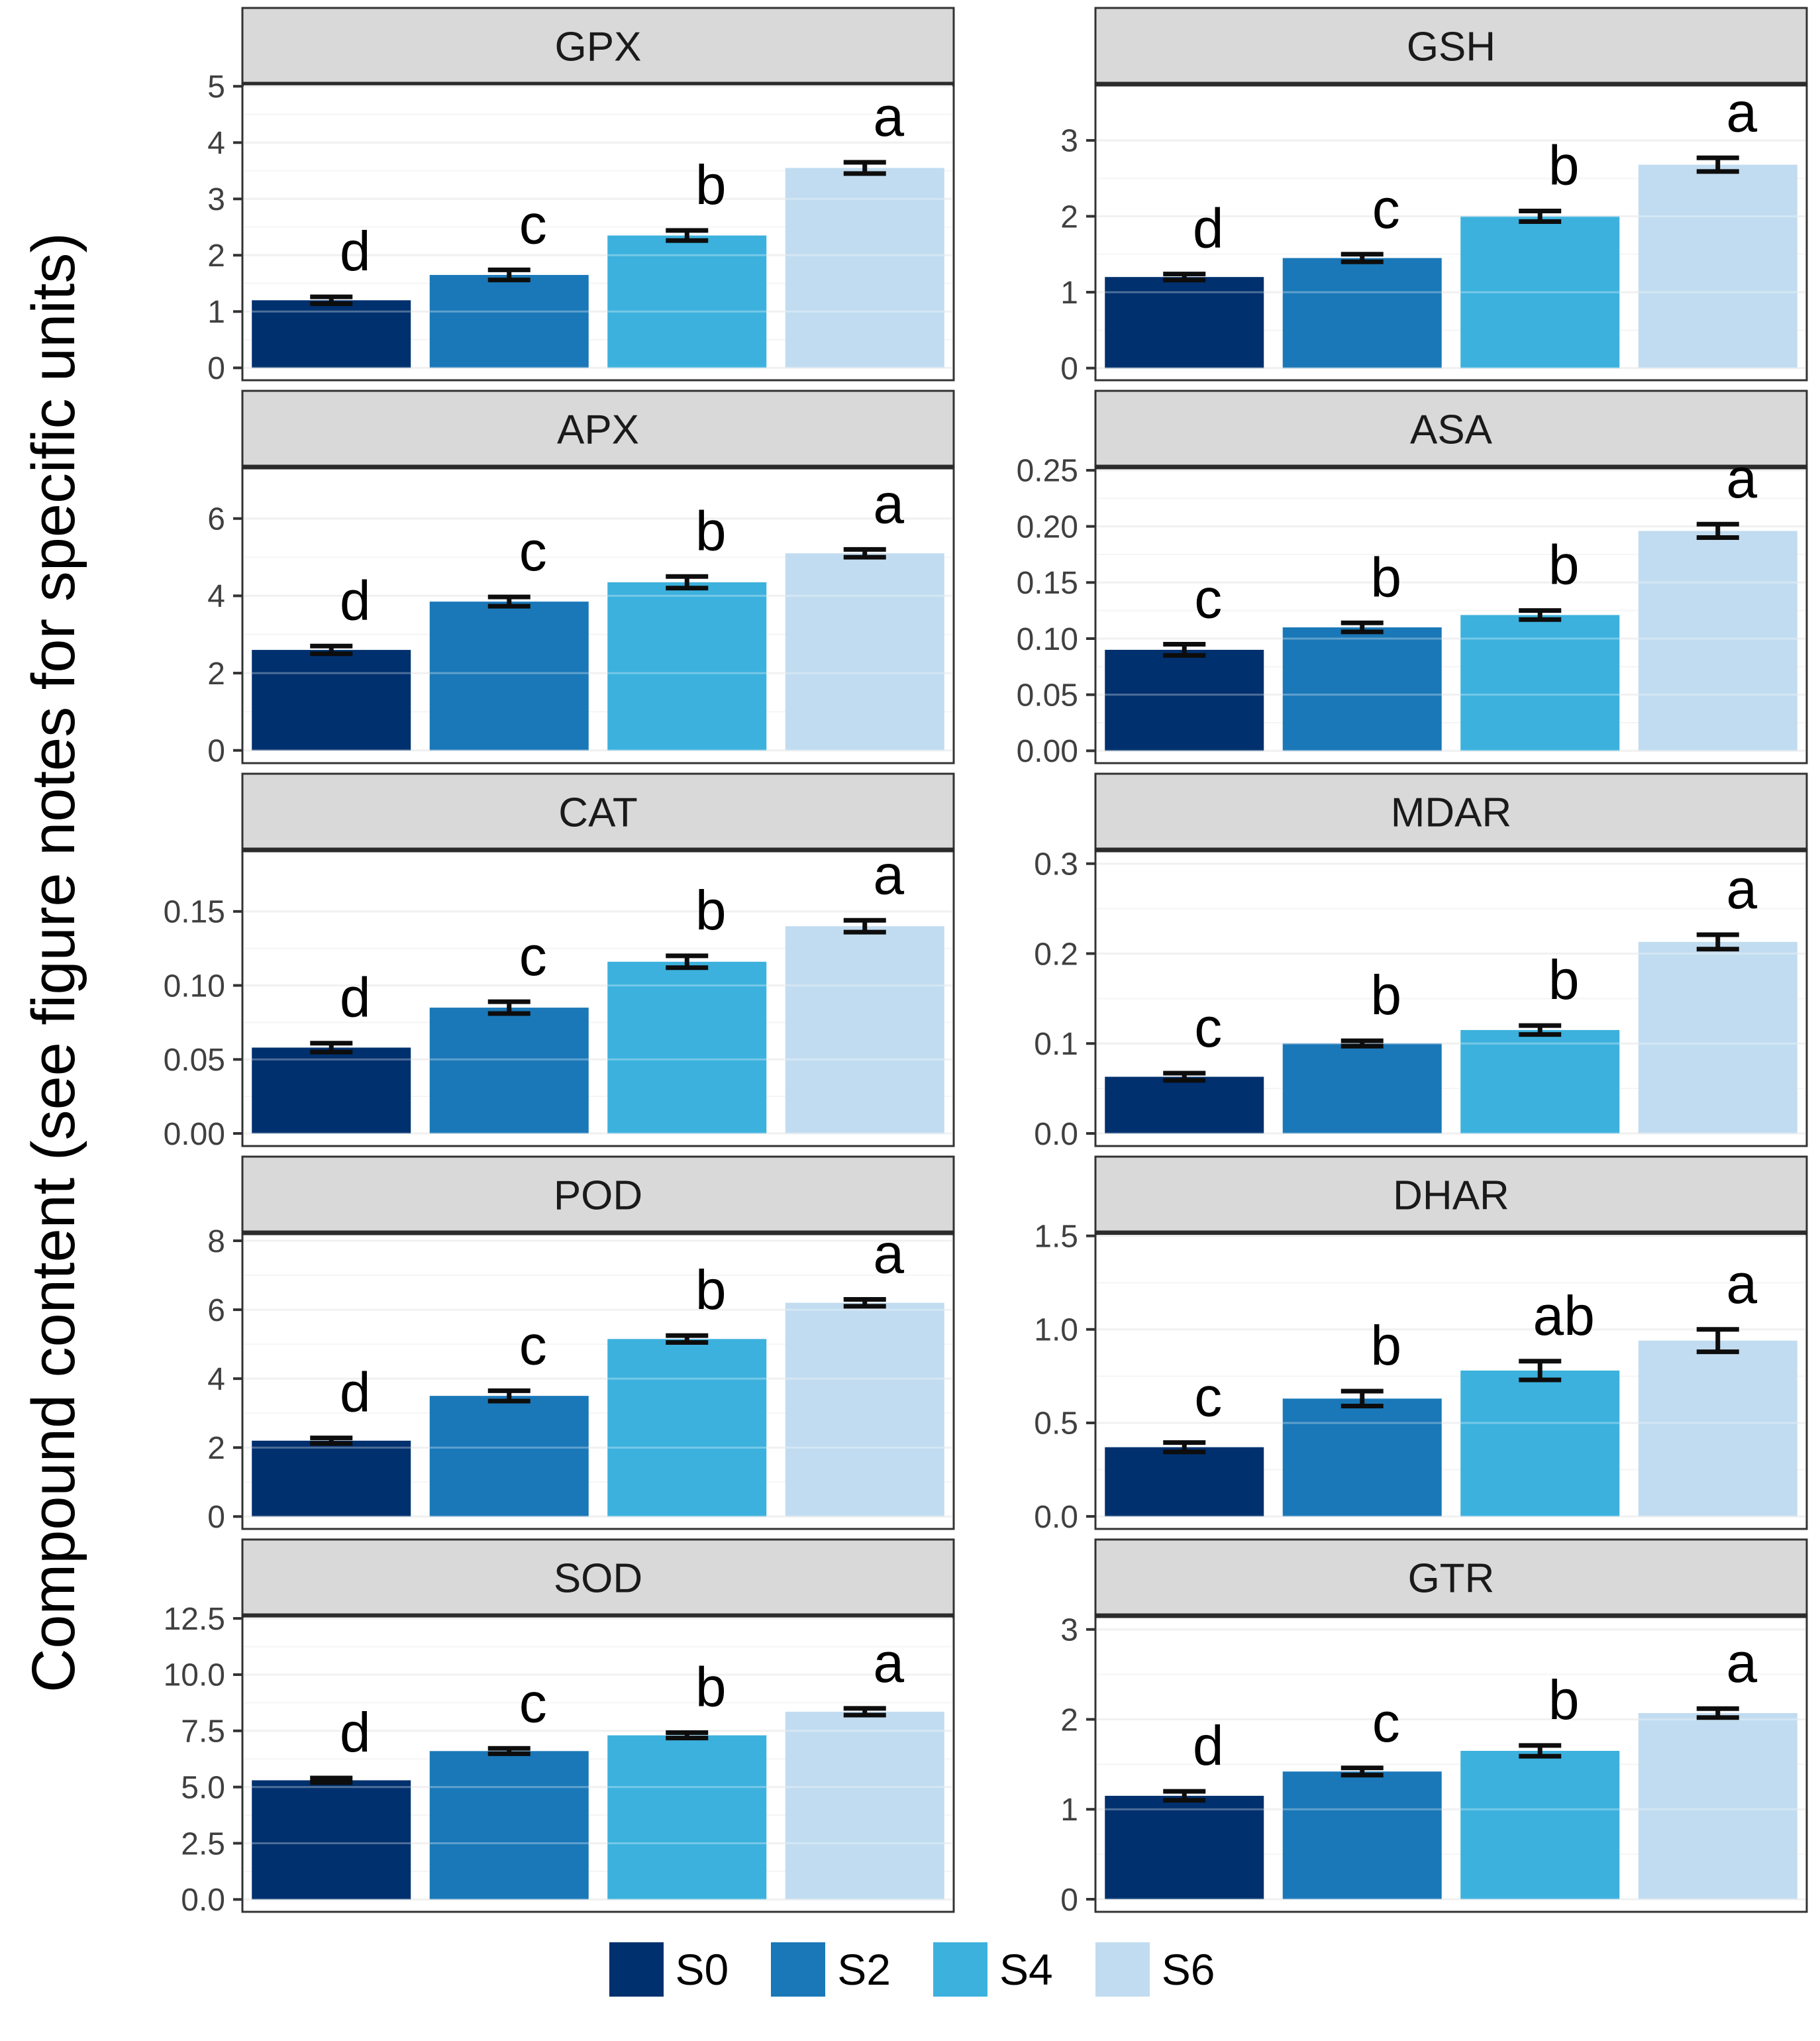  I want to click on y-tick-label: 0.20, so click(1047, 527).